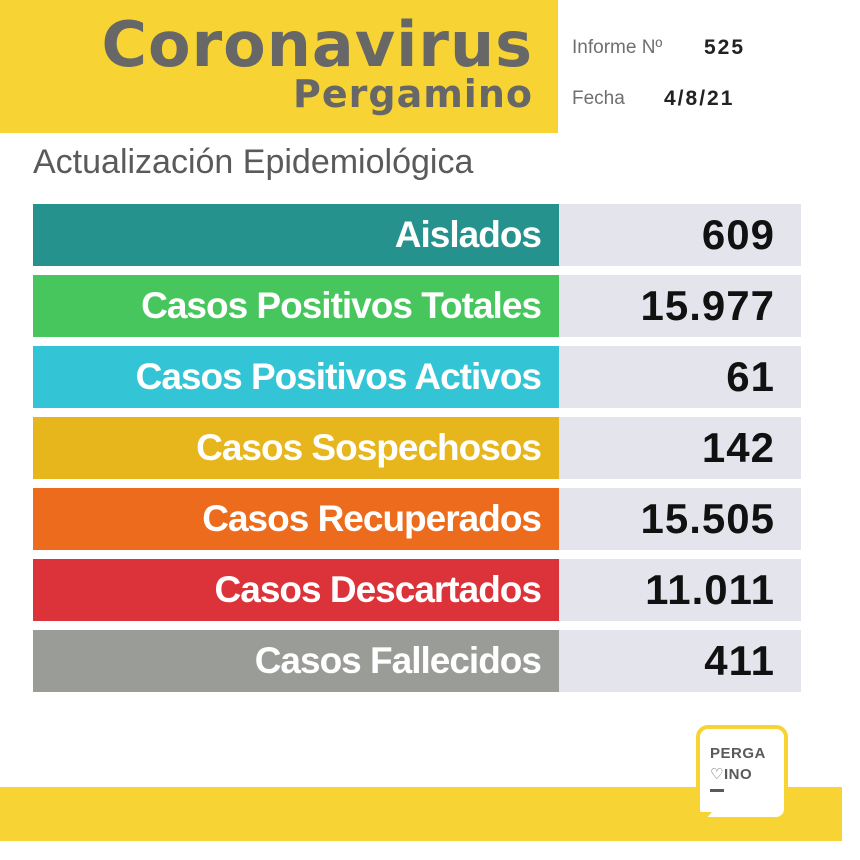 Image resolution: width=860 pixels, height=860 pixels. I want to click on page-subtitle: Pergamino, so click(413, 94).